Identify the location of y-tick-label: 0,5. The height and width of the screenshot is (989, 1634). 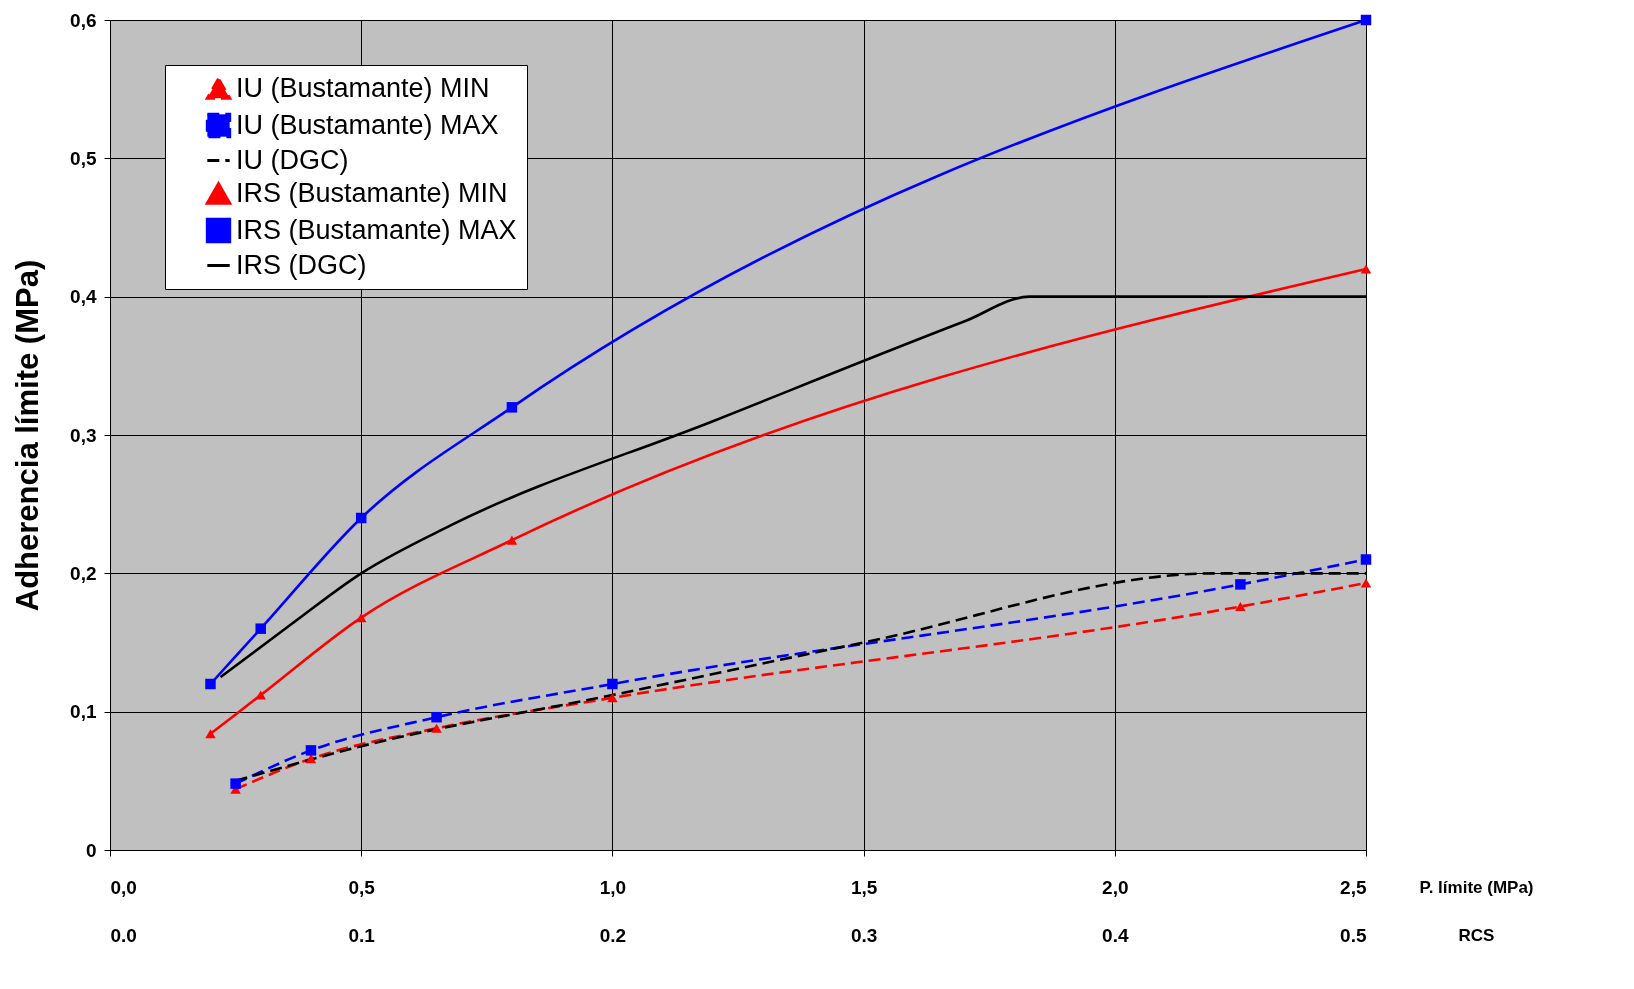
(83, 158).